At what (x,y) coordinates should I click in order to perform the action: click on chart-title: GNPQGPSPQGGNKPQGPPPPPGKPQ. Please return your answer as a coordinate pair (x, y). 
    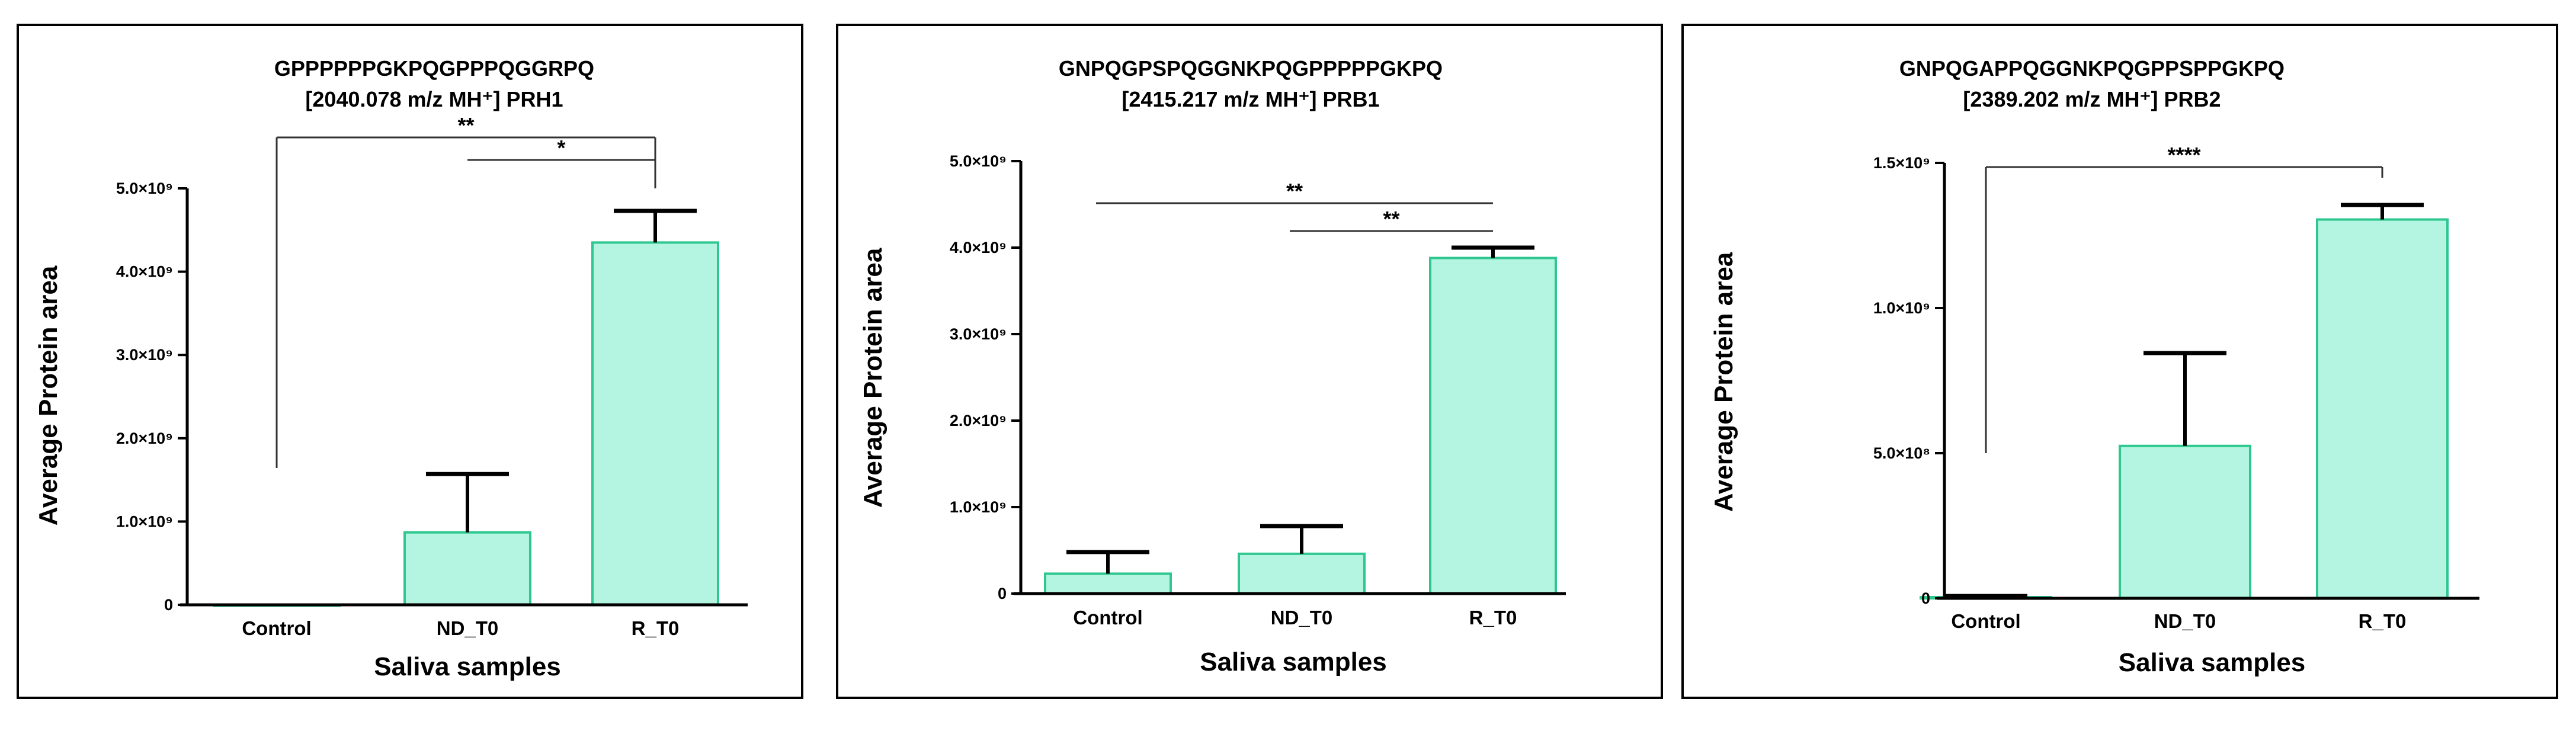
    Looking at the image, I should click on (1251, 68).